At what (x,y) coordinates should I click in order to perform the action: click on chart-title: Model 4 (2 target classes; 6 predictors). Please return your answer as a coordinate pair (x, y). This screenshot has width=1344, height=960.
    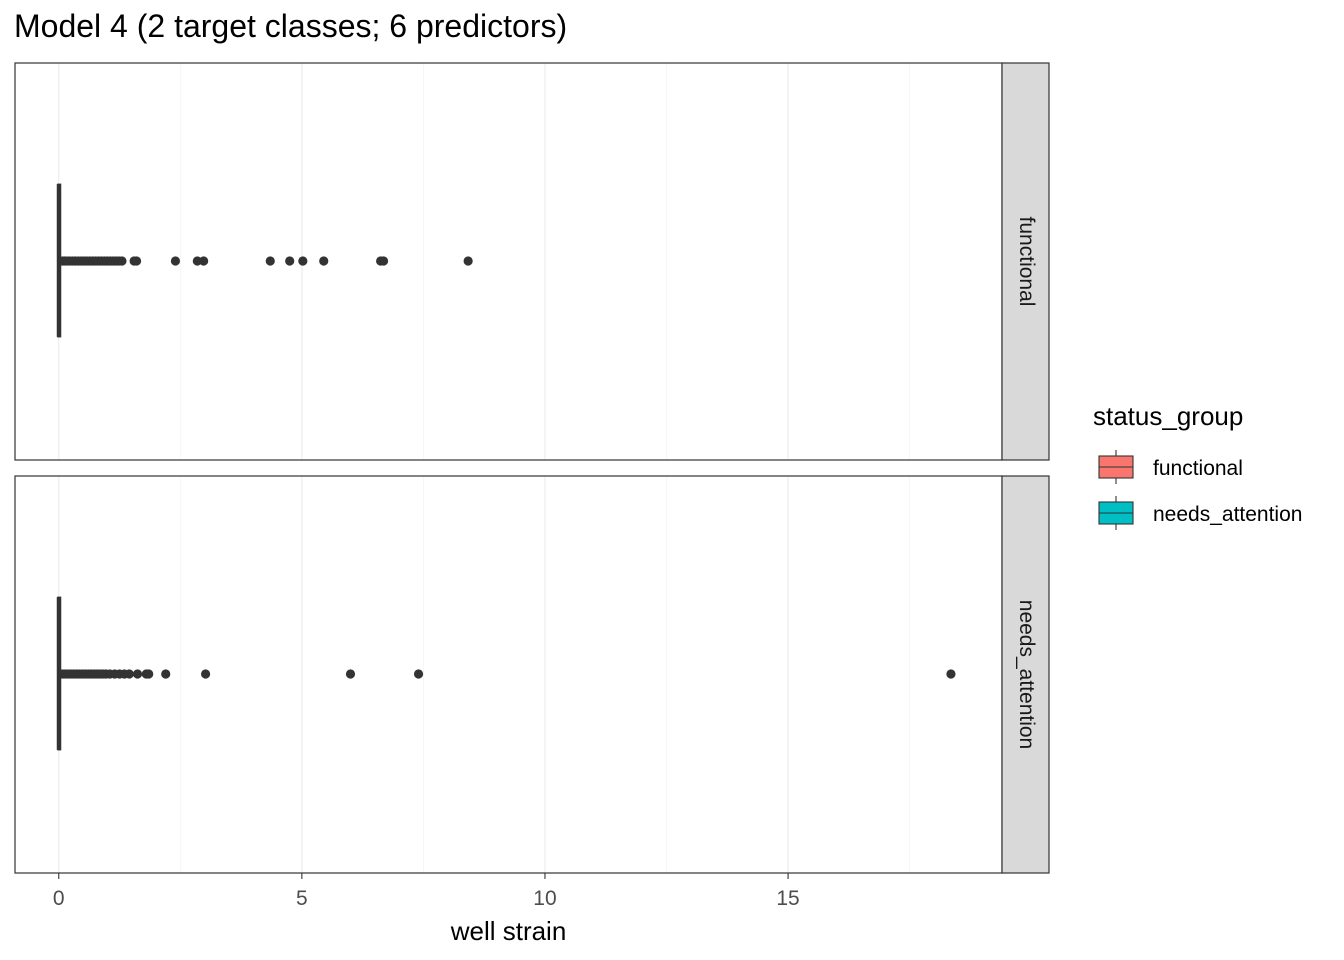
    Looking at the image, I should click on (291, 26).